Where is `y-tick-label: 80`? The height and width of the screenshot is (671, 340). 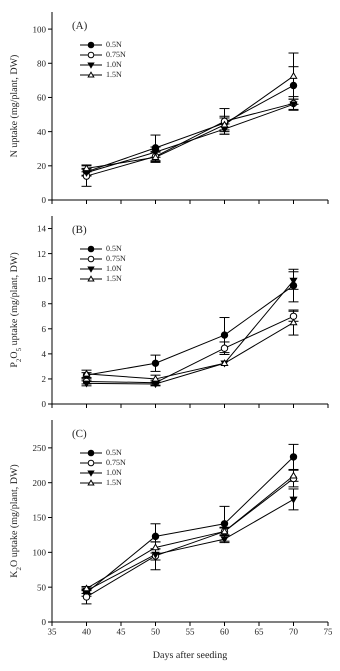 y-tick-label: 80 is located at coordinates (41, 63).